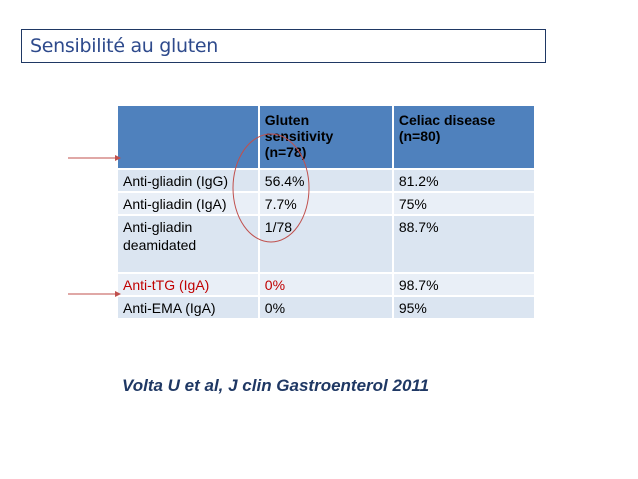 This screenshot has height=479, width=638. What do you see at coordinates (189, 204) in the screenshot?
I see `row-label: Anti-gliadin (IgA)` at bounding box center [189, 204].